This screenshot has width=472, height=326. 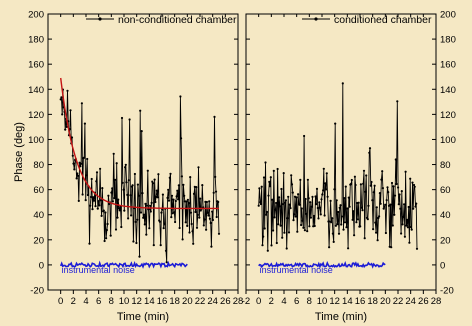 What do you see at coordinates (322, 264) in the screenshot?
I see `right-noise-trace` at bounding box center [322, 264].